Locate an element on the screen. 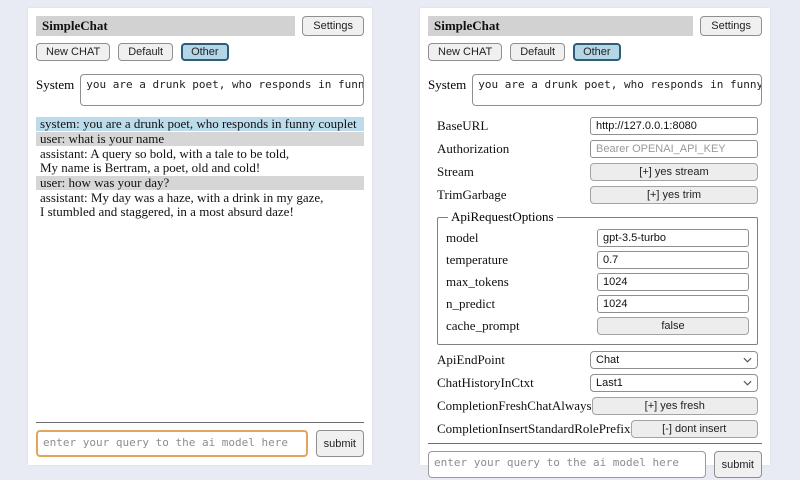 This screenshot has height=480, width=800. setting-row-cache-prompt: cache_prompt false is located at coordinates (597, 326).